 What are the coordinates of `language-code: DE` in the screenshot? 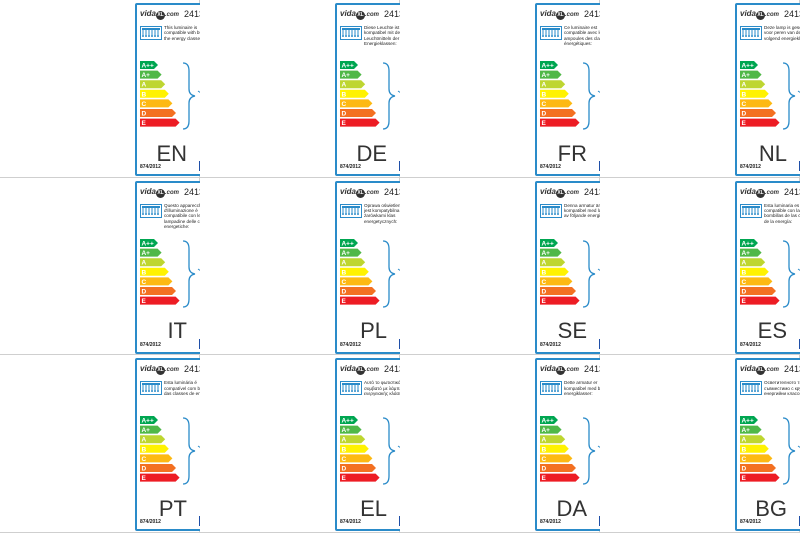 It's located at (371, 153).